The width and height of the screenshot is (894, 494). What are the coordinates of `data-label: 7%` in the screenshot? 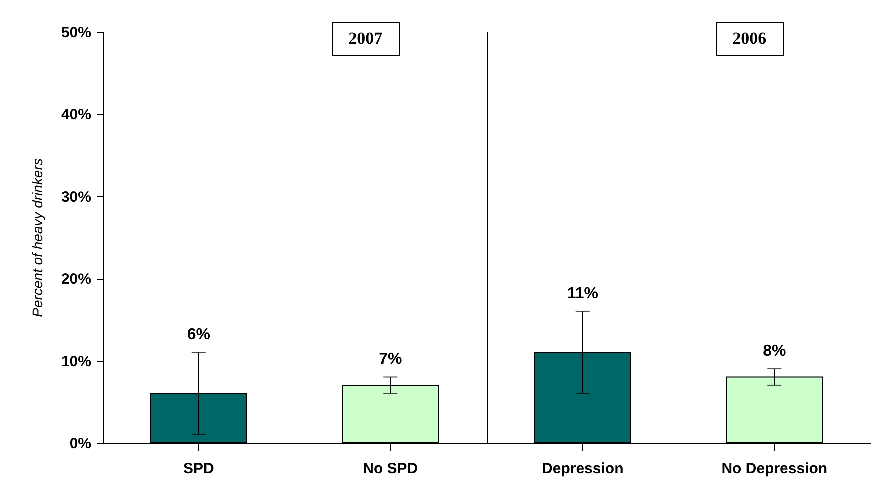 It's located at (390, 359).